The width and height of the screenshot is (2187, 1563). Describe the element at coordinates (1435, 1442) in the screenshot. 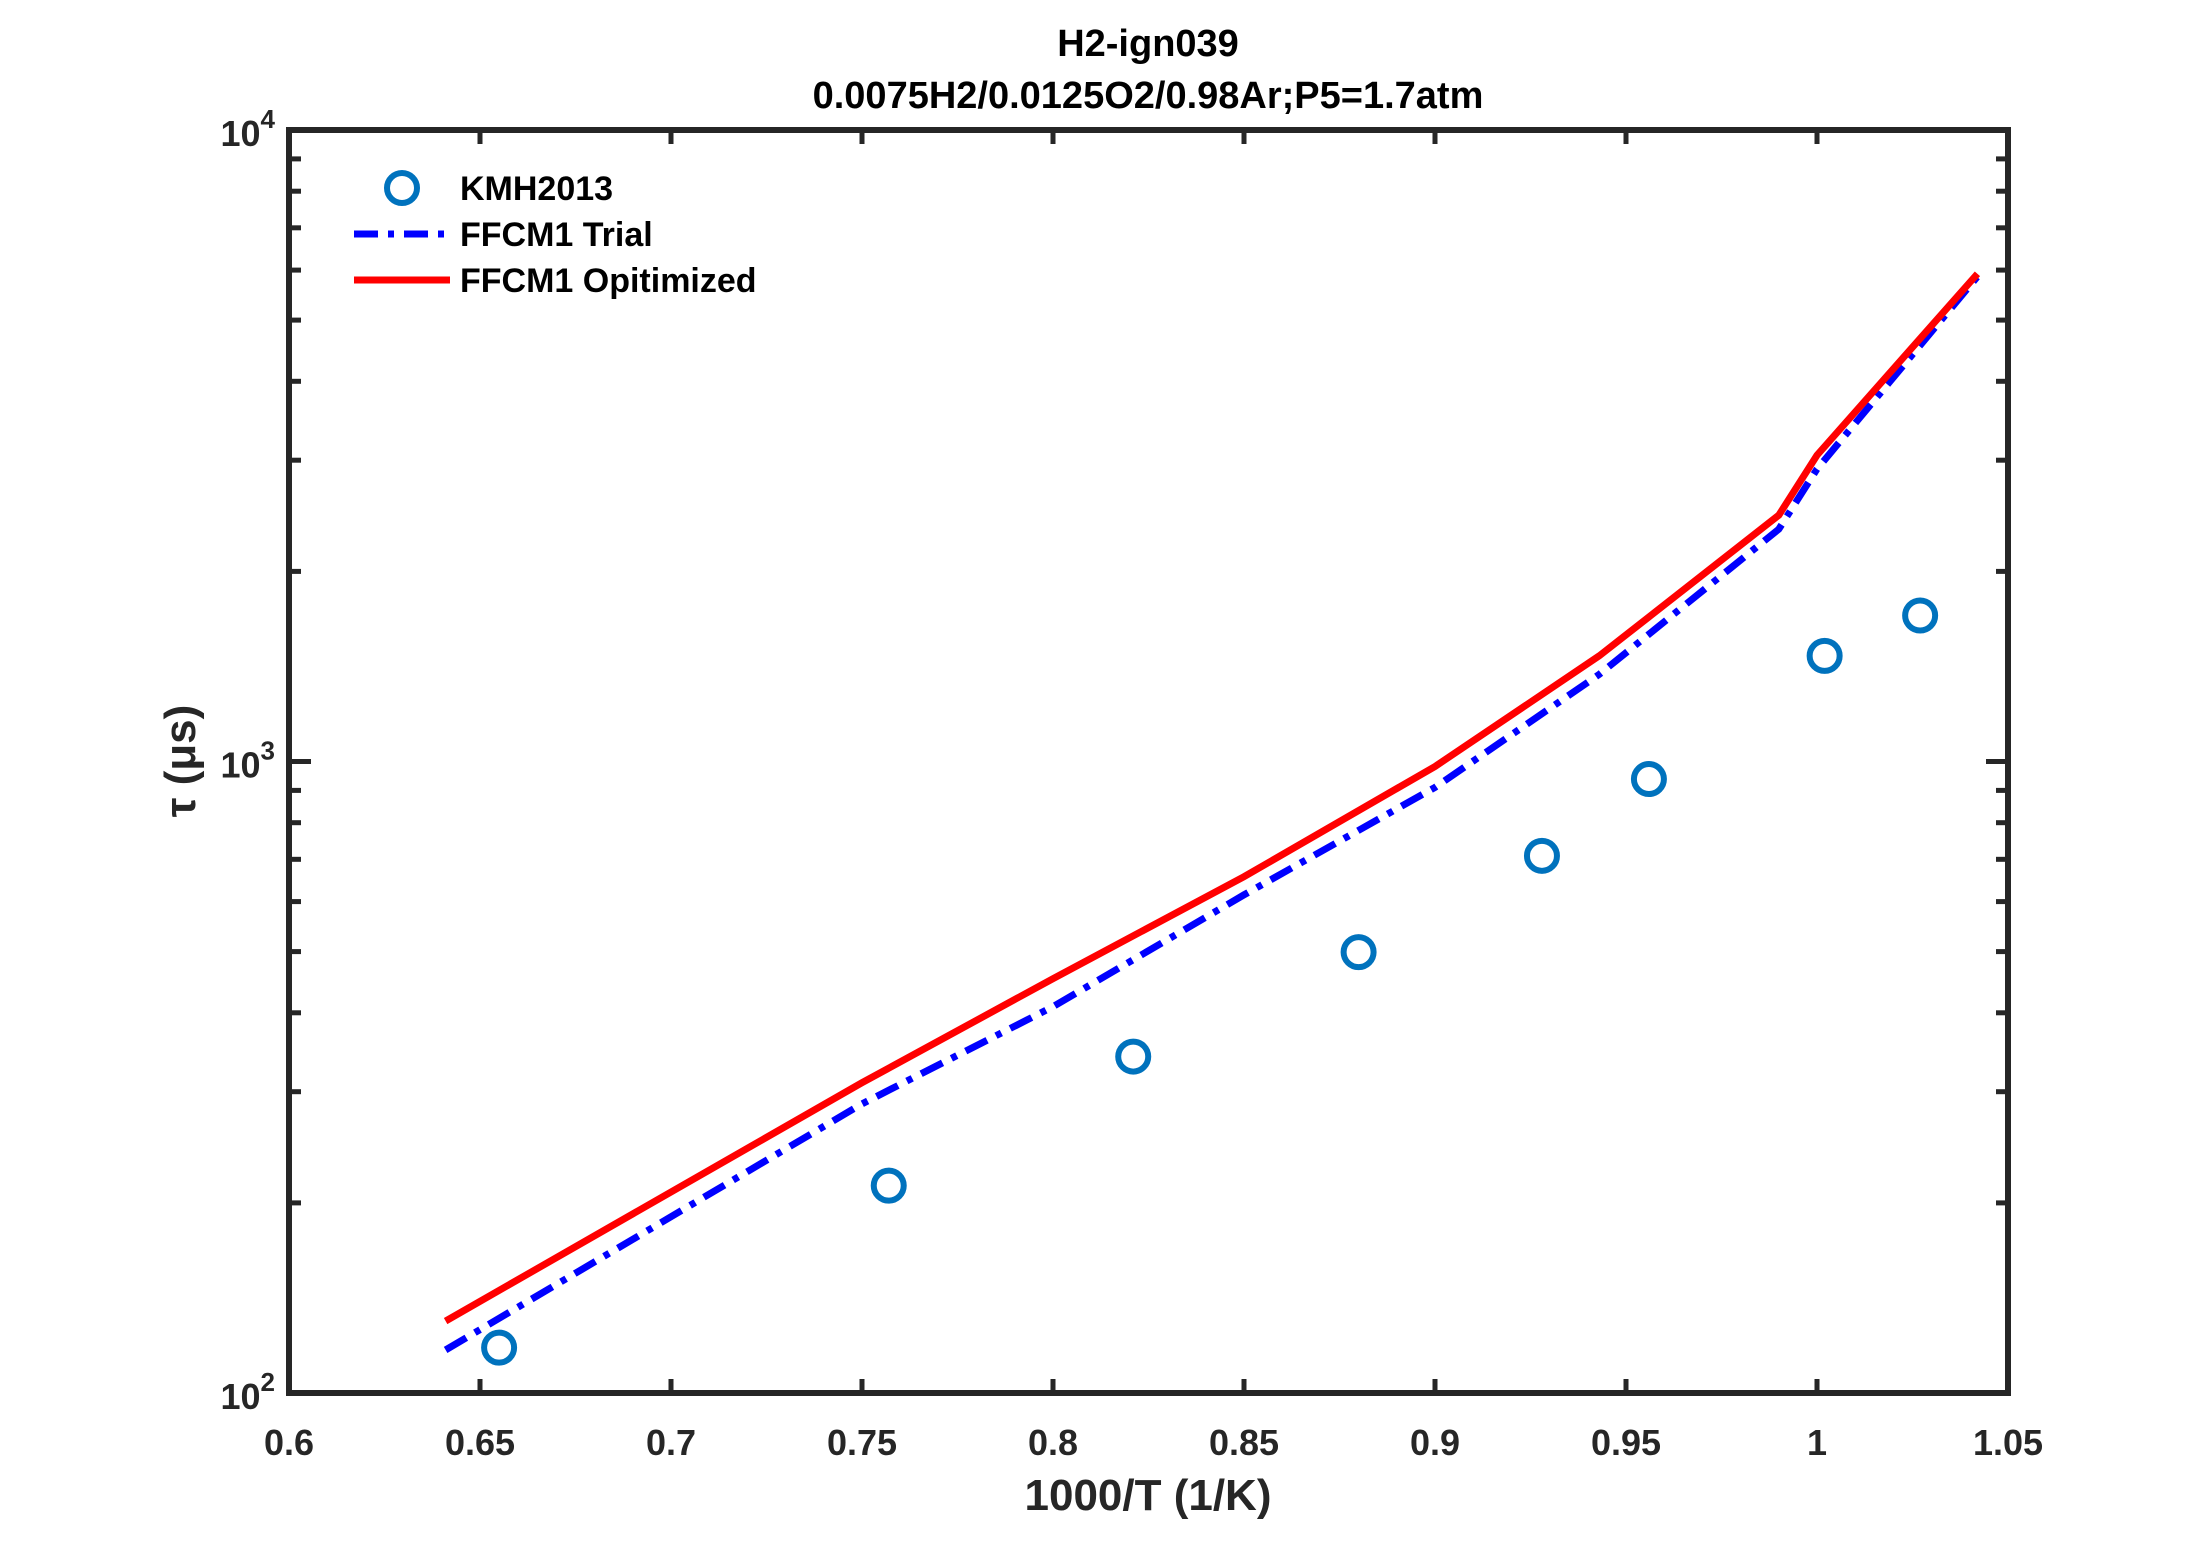

I see `x-tick-label: 0.9` at that location.